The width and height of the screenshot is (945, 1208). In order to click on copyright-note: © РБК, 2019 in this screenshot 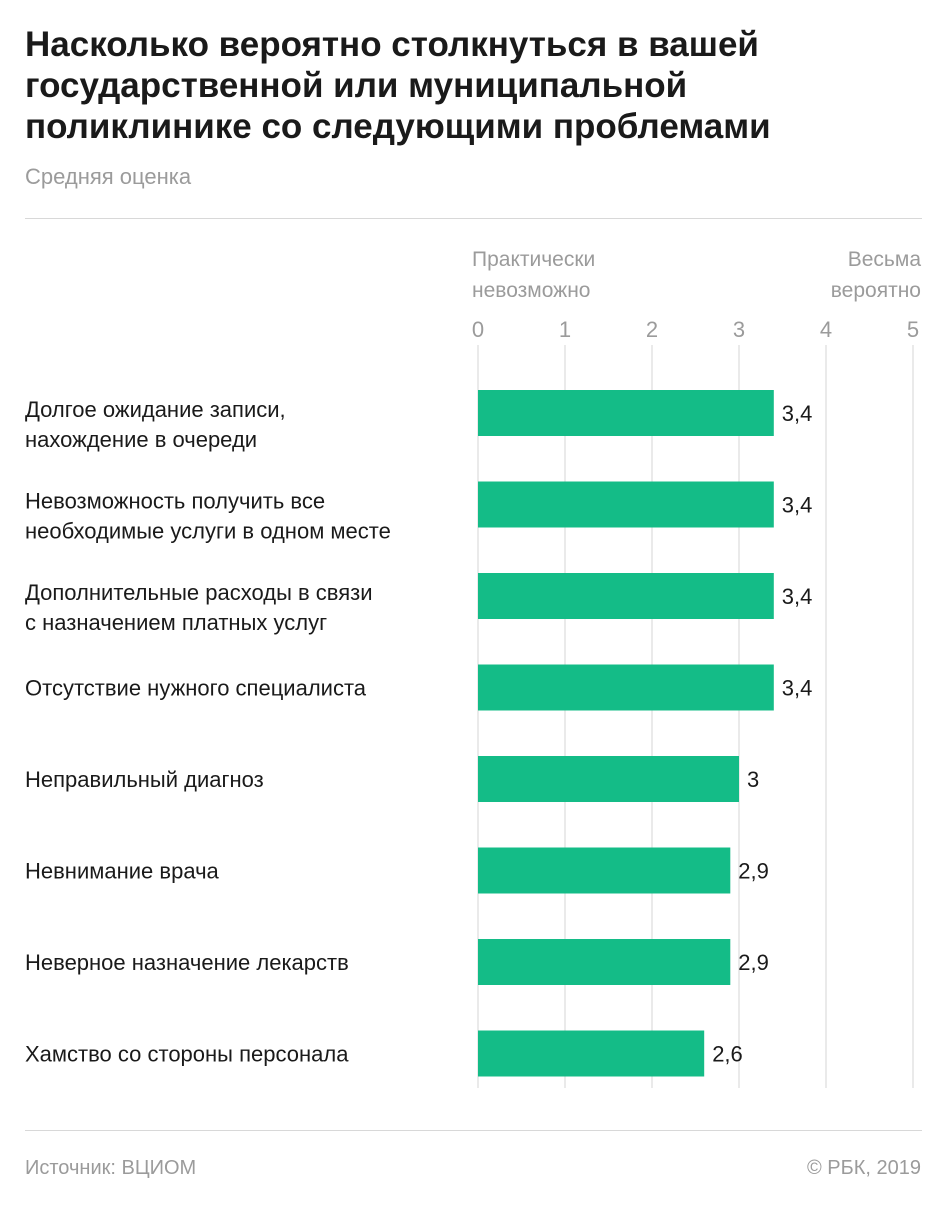, I will do `click(863, 1168)`.